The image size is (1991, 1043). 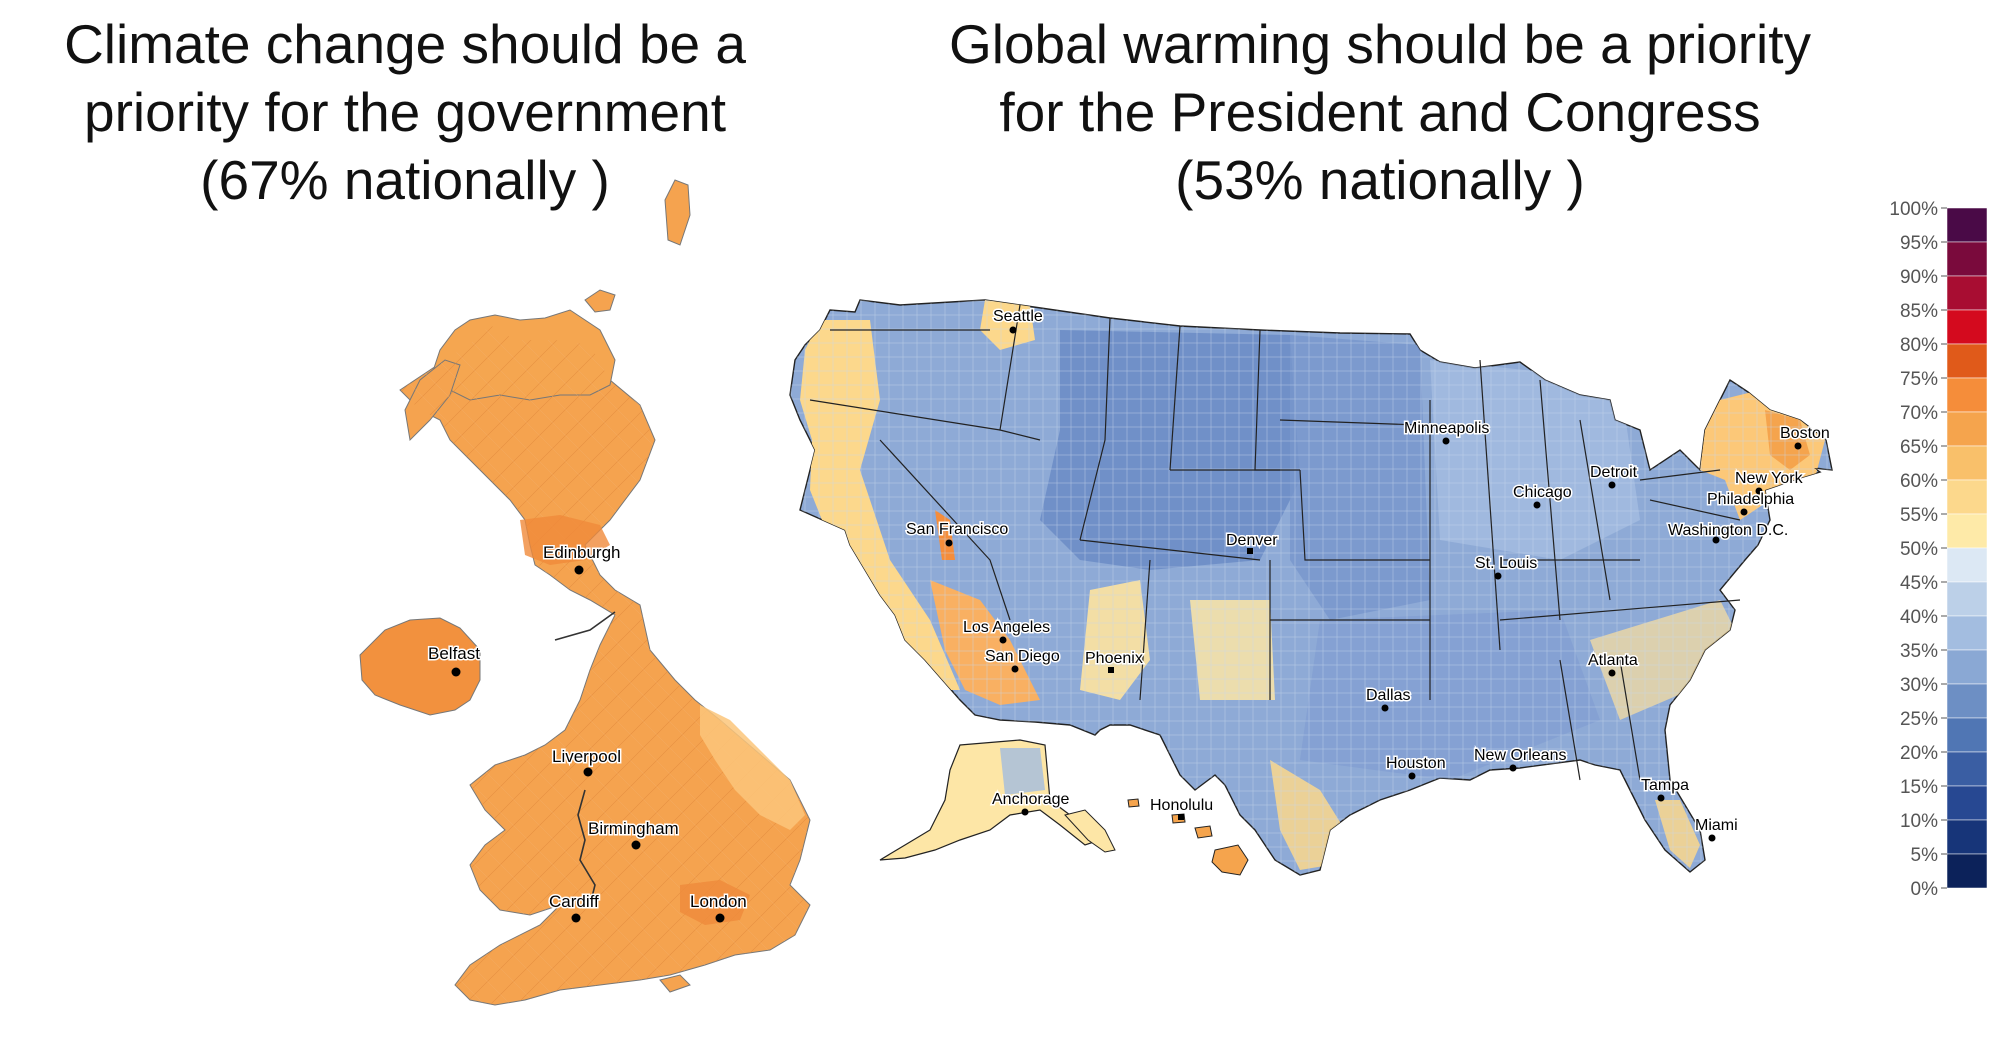 I want to click on us-alaska-panhandle, so click(x=1090, y=831).